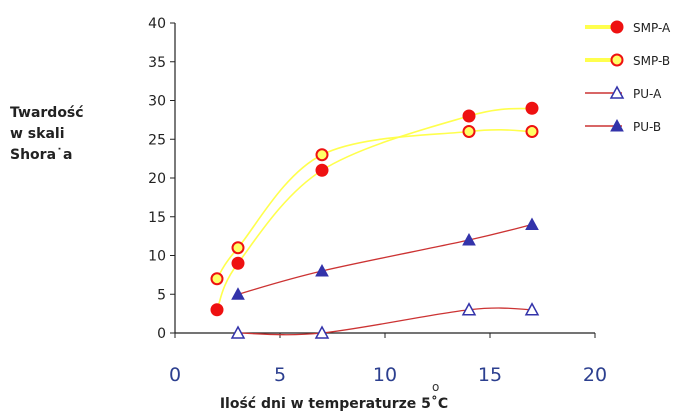 The image size is (688, 418). What do you see at coordinates (280, 375) in the screenshot?
I see `x-tick-label: 5` at bounding box center [280, 375].